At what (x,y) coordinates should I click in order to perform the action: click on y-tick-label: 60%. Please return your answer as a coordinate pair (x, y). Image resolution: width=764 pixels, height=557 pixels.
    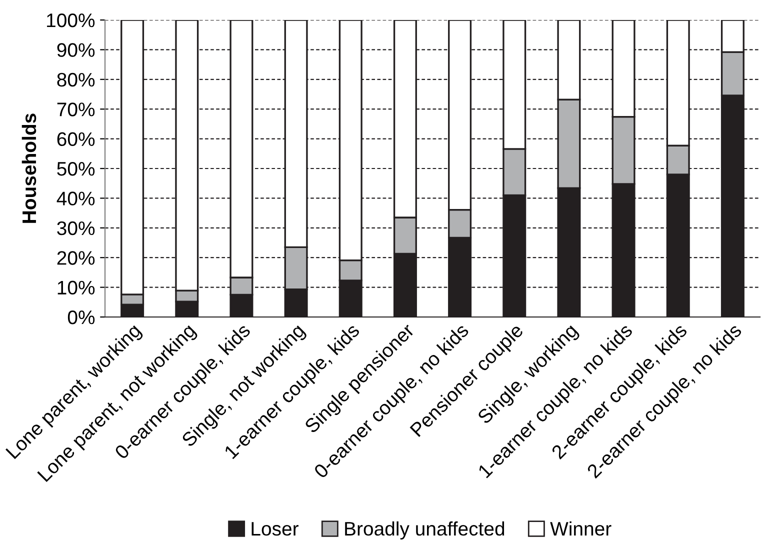
    Looking at the image, I should click on (76, 139).